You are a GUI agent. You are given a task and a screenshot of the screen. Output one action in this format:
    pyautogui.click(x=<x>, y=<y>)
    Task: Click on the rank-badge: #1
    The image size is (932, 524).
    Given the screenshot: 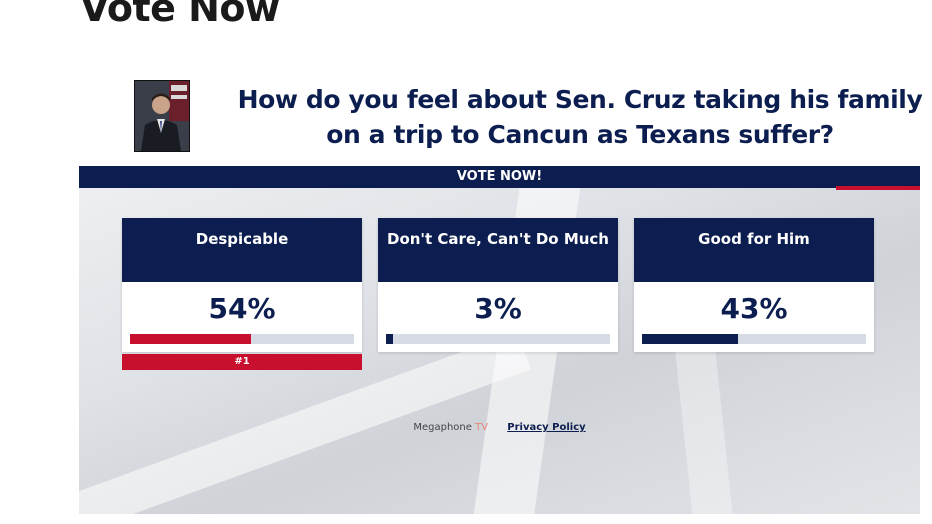 What is the action you would take?
    pyautogui.click(x=242, y=362)
    